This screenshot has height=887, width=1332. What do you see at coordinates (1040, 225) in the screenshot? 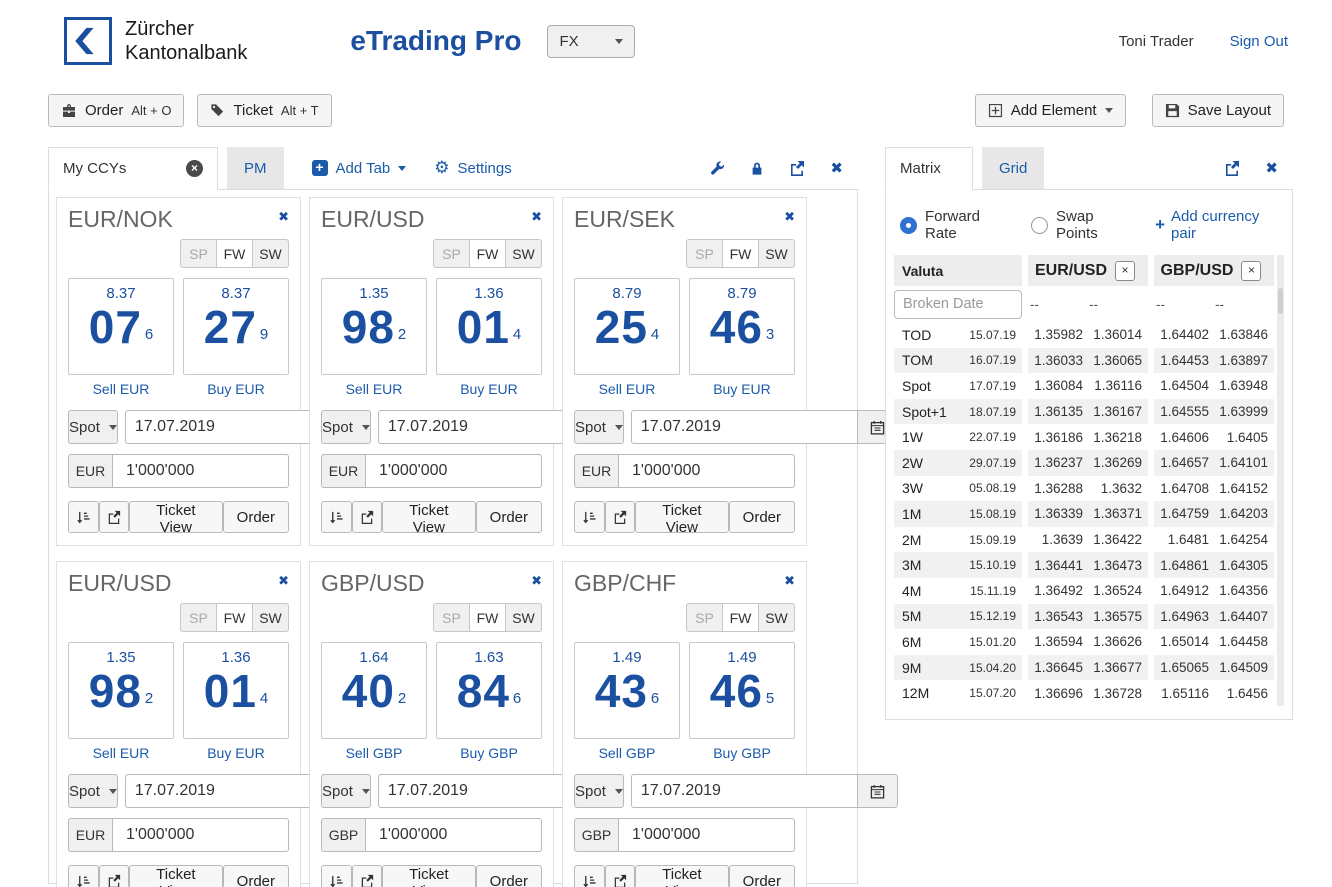
I see `swap-points-radio` at bounding box center [1040, 225].